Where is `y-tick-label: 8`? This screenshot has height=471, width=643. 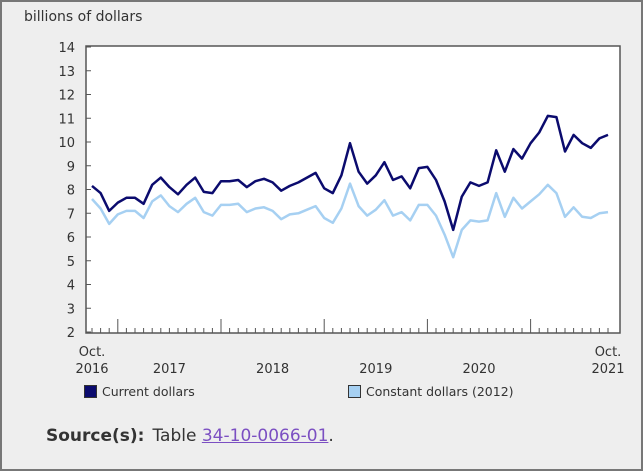 y-tick-label: 8 is located at coordinates (71, 191).